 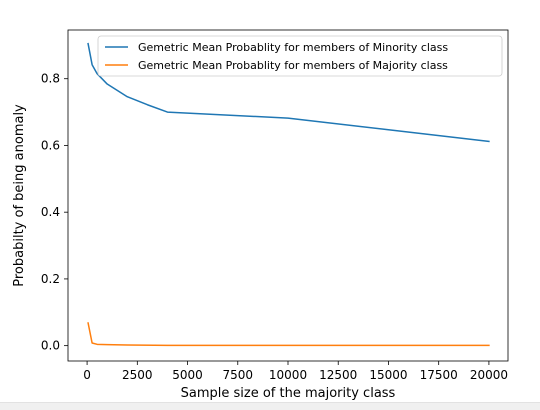 What do you see at coordinates (288, 375) in the screenshot?
I see `x-tick-label: 10000` at bounding box center [288, 375].